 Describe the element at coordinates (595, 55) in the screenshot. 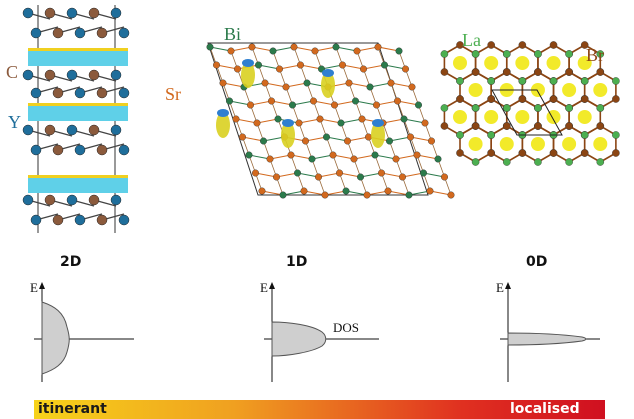

I see `element-label-br: Br` at that location.